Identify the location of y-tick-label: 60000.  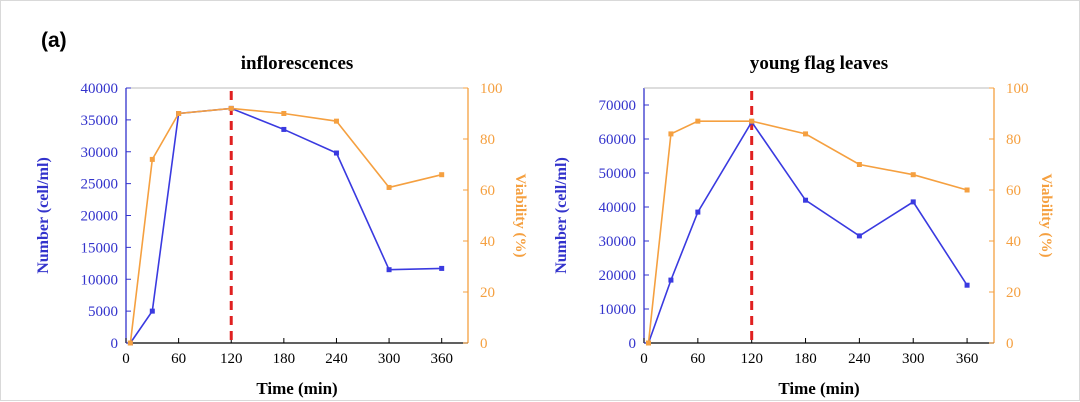
(618, 140).